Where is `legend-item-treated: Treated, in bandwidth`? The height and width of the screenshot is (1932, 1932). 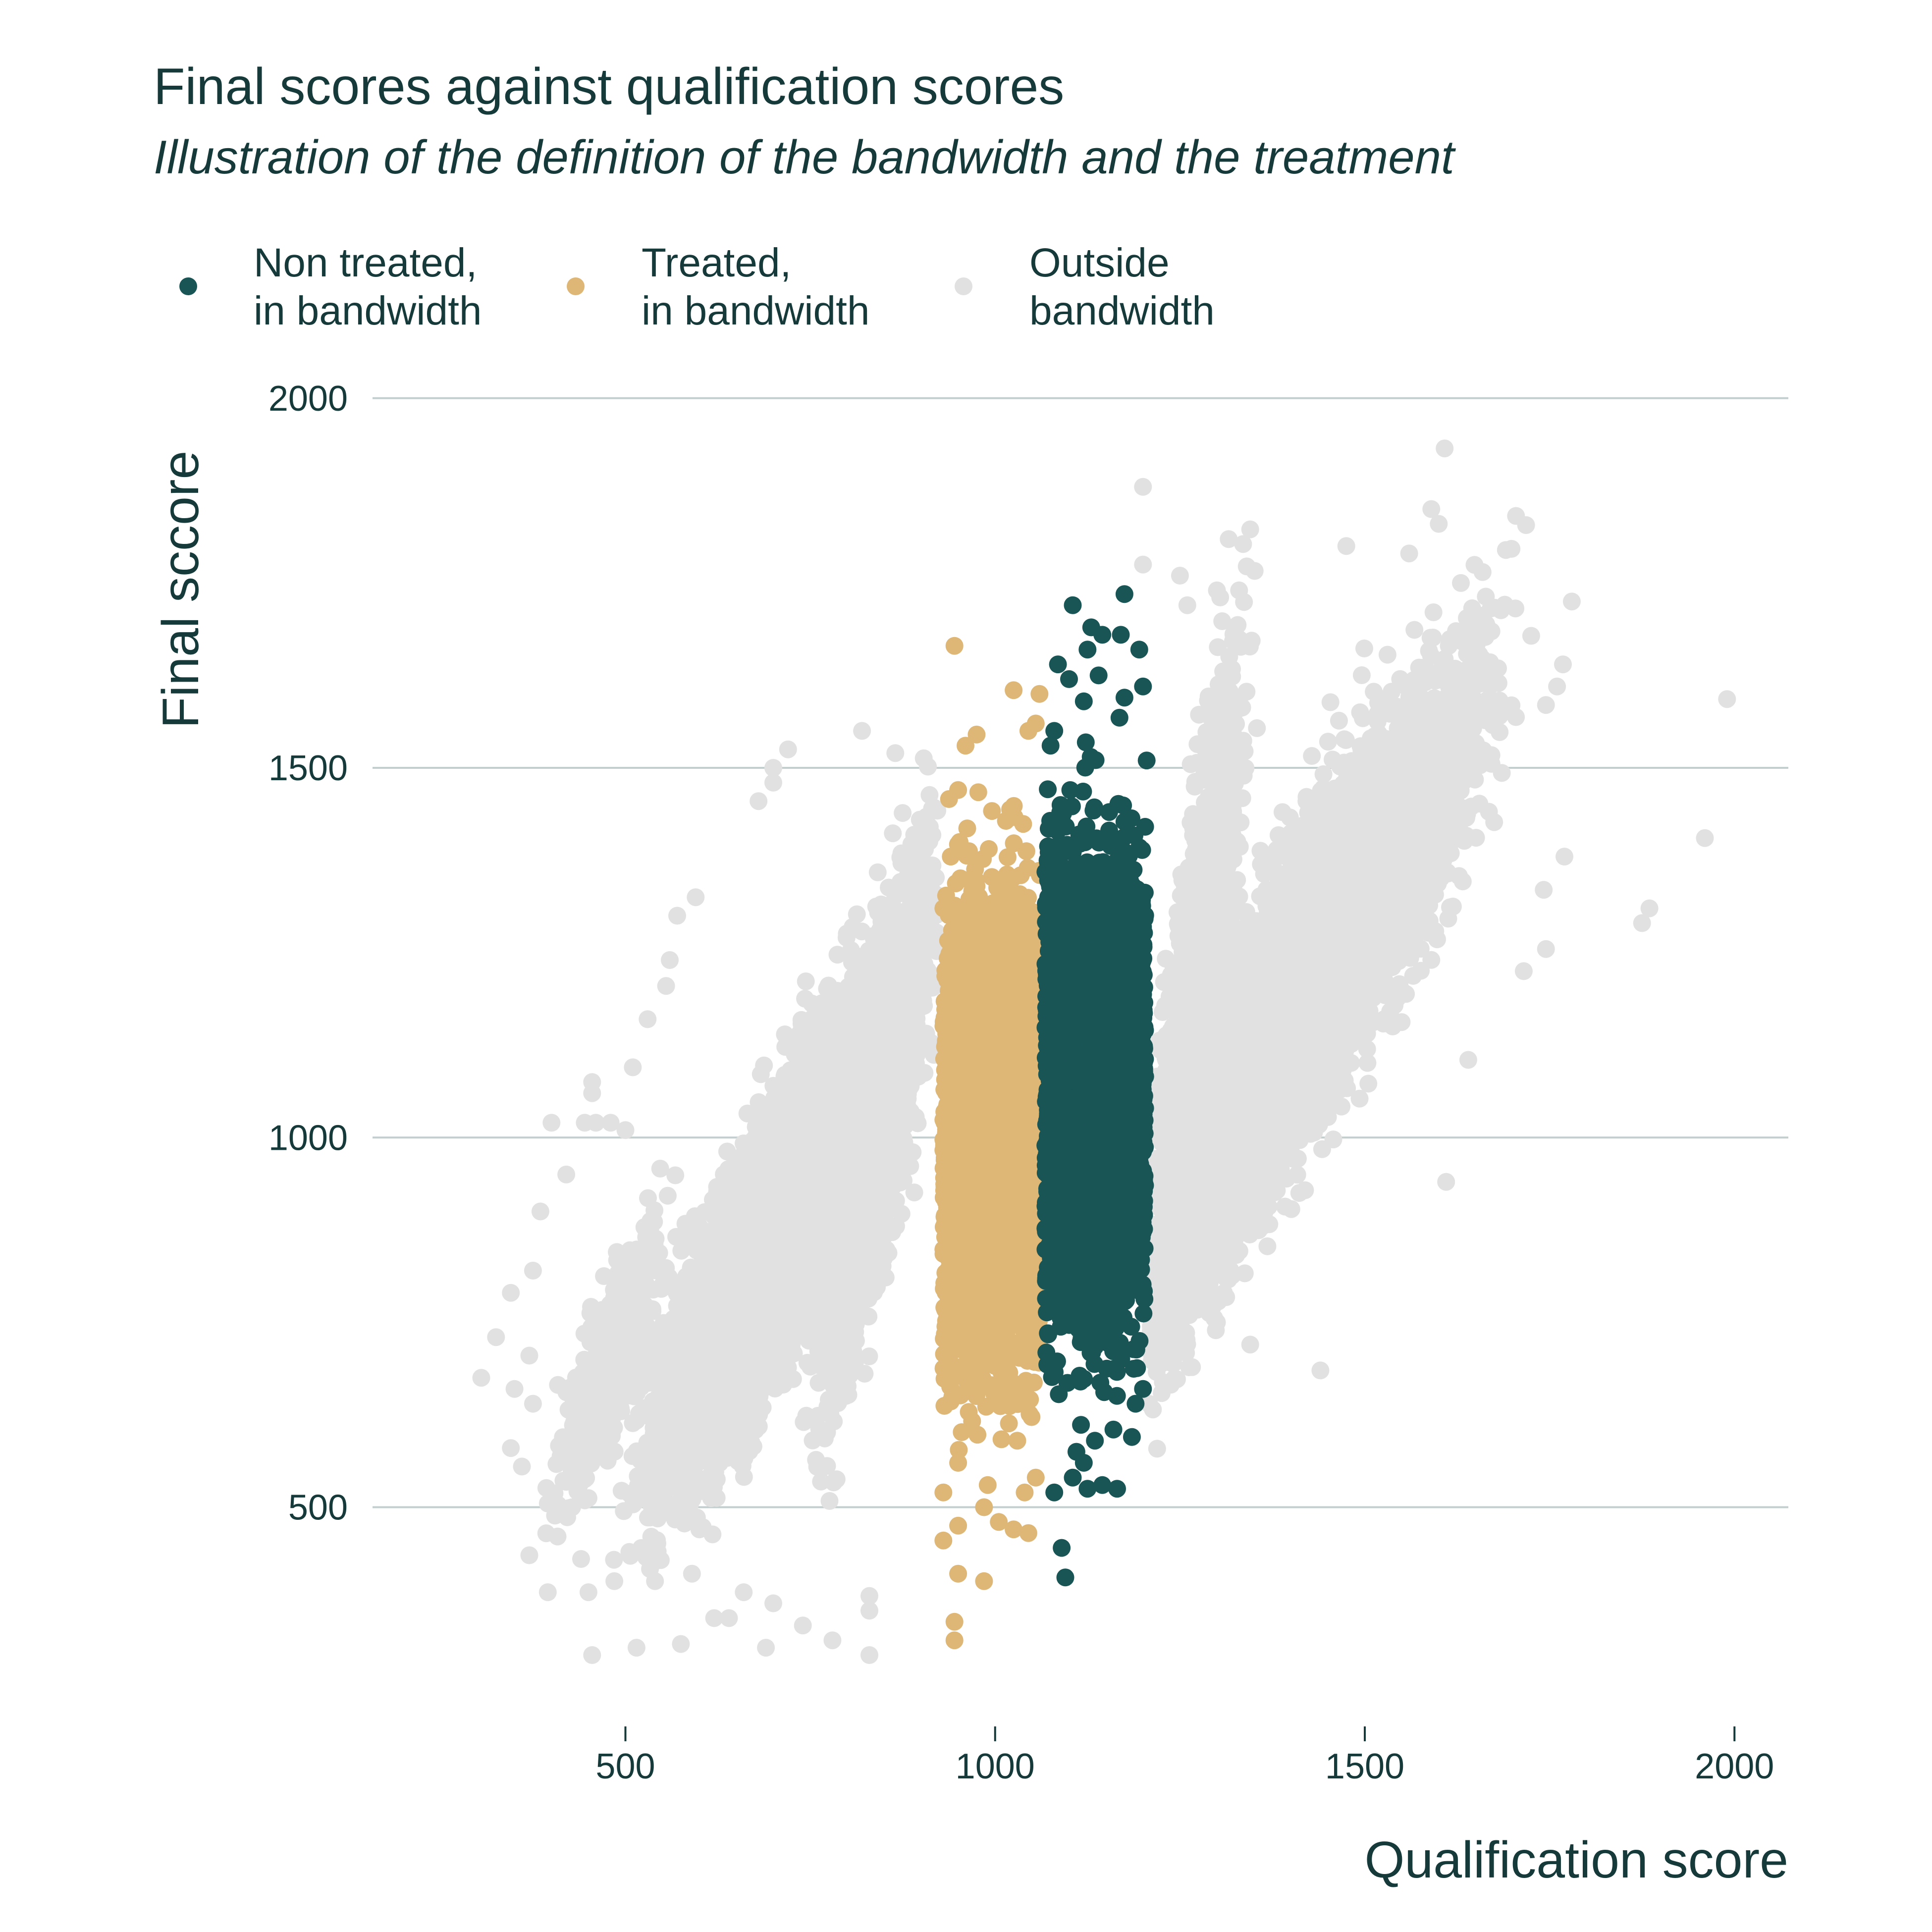
legend-item-treated: Treated, in bandwidth is located at coordinates (718, 286).